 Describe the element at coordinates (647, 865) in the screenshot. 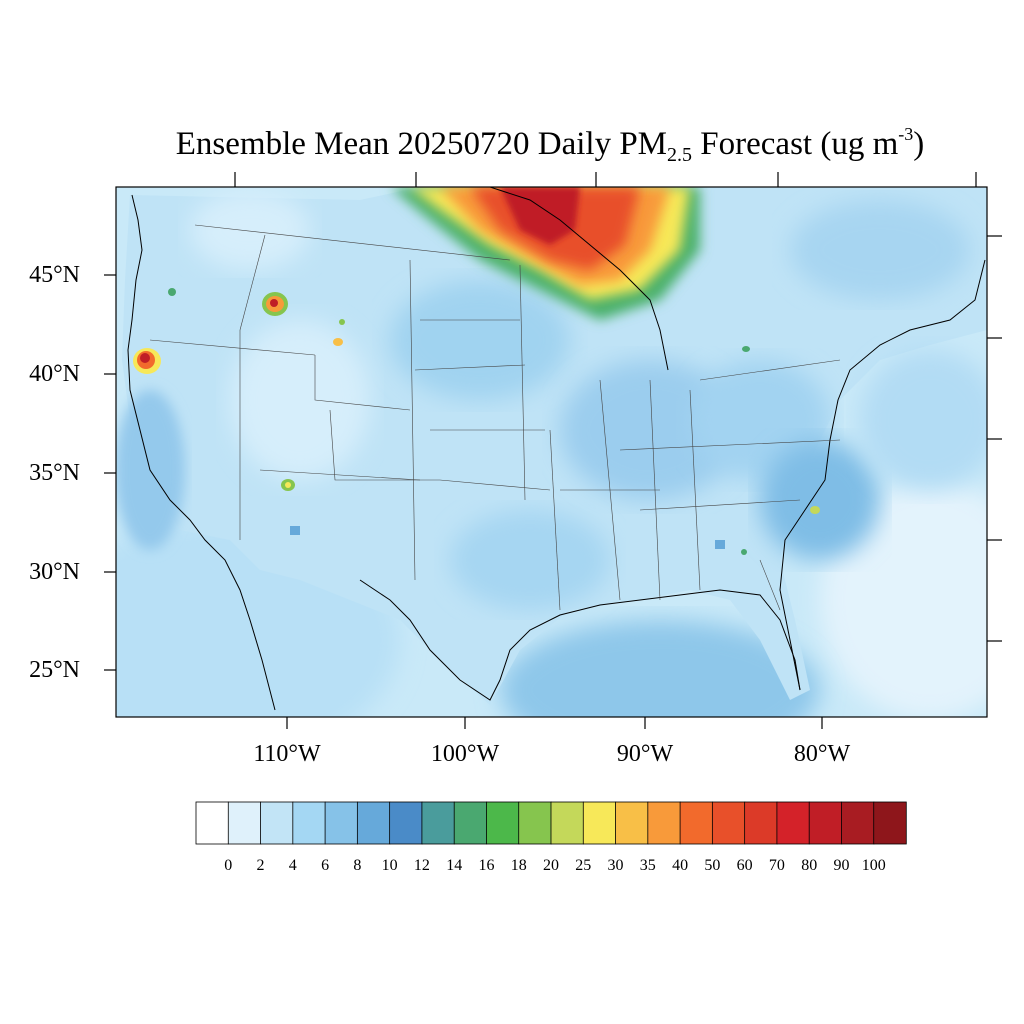

I see `colorbar-label: 35` at that location.